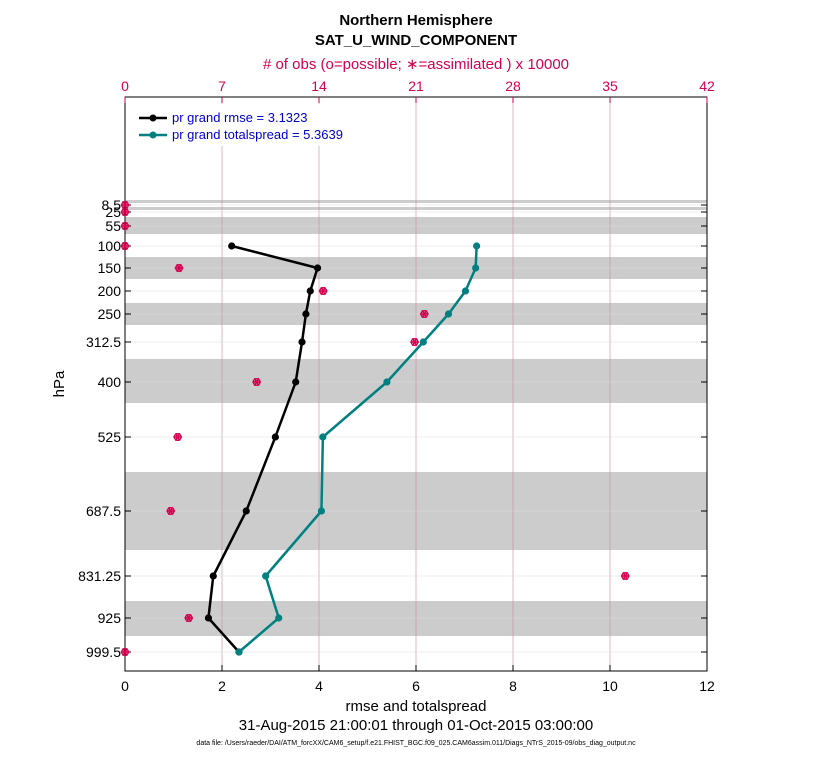 This screenshot has width=830, height=765. What do you see at coordinates (416, 706) in the screenshot?
I see `x-axis-label: rmse and totalspread` at bounding box center [416, 706].